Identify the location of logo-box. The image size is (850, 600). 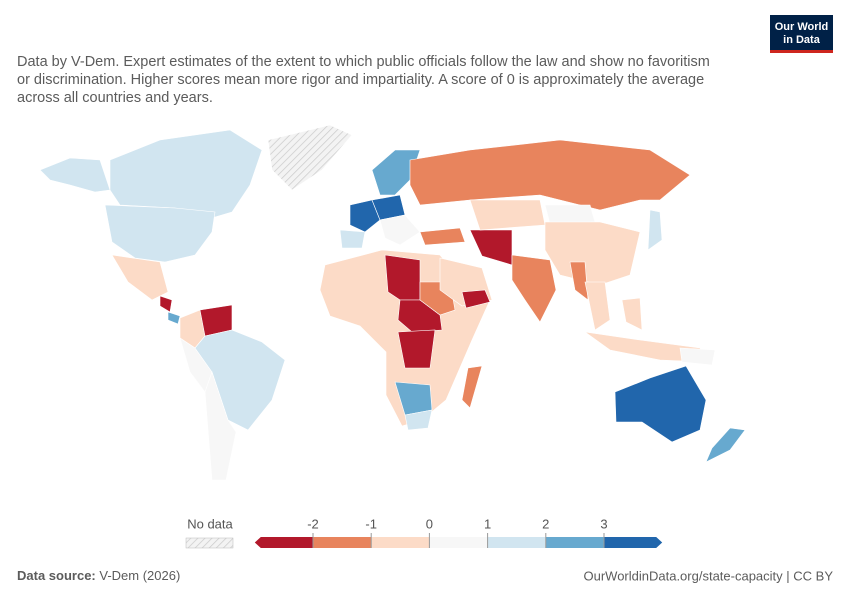
(801, 32).